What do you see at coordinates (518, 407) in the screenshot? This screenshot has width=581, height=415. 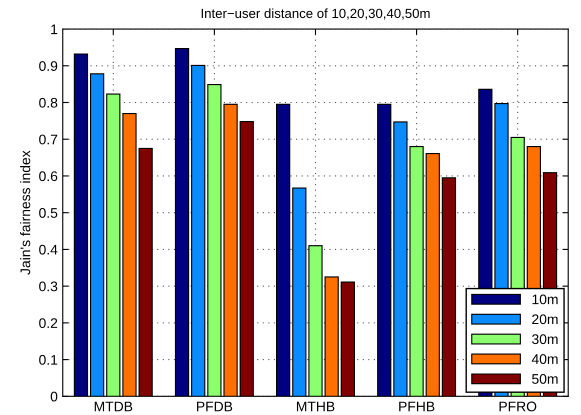 I see `x-tick-label: PFRO` at bounding box center [518, 407].